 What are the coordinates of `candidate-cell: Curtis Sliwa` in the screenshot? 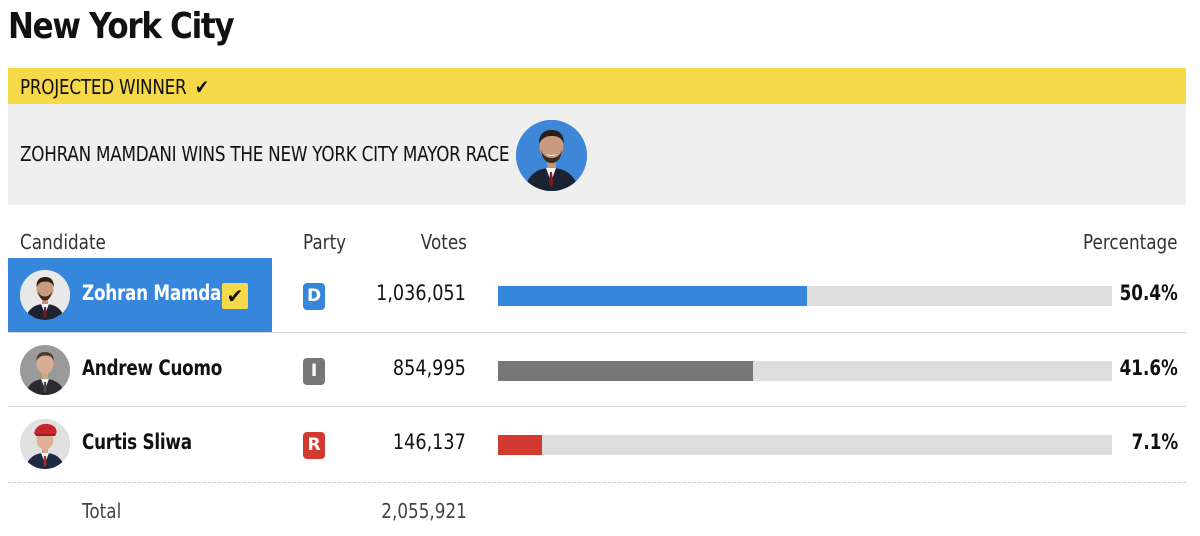 It's located at (140, 444).